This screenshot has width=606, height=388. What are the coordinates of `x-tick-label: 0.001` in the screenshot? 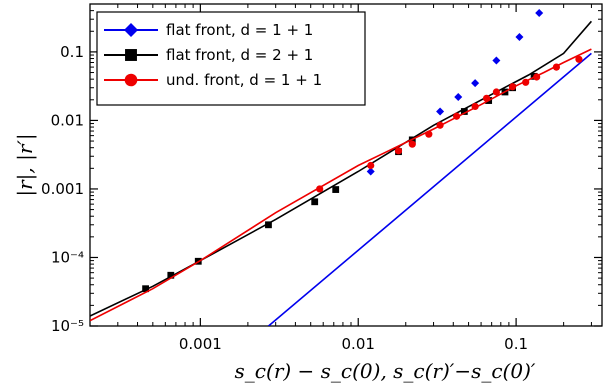 It's located at (200, 344).